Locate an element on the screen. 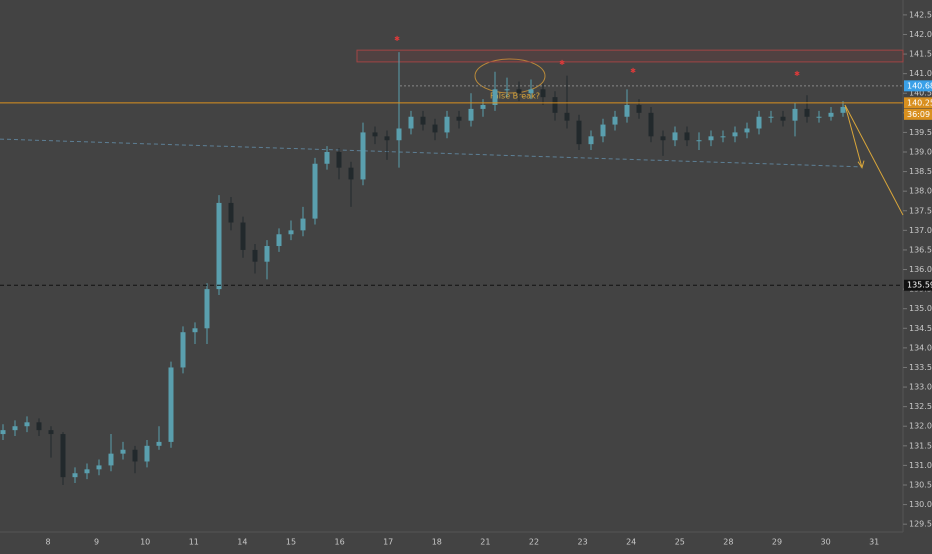  price-label: 140.689 is located at coordinates (919, 85).